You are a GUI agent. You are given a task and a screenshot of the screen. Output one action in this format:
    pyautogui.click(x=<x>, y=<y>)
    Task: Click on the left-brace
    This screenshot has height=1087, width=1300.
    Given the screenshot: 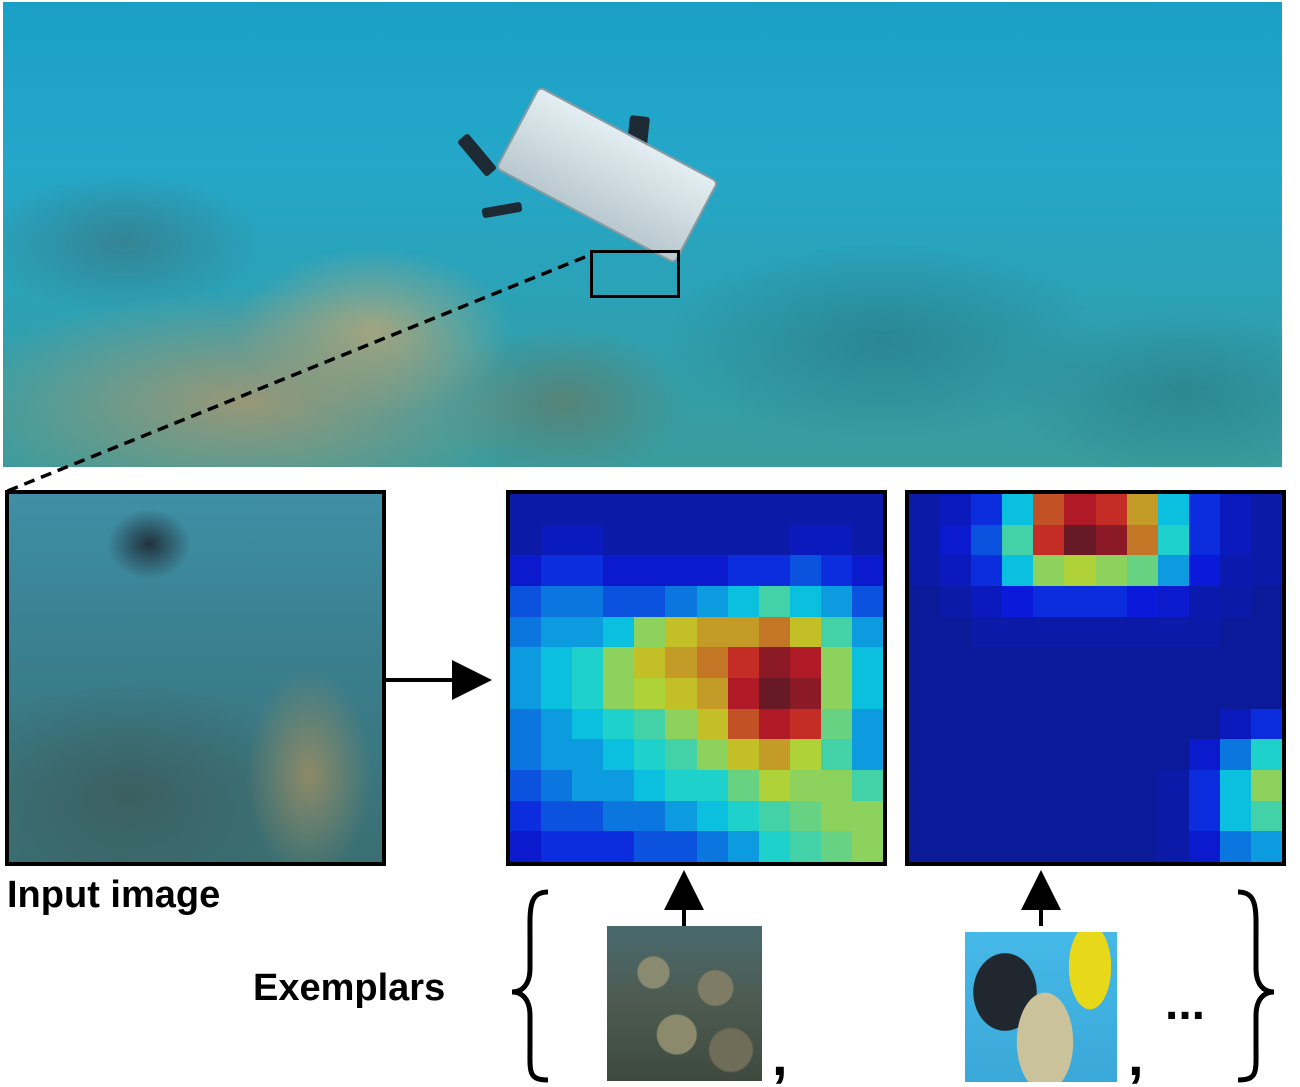 What is the action you would take?
    pyautogui.click(x=530, y=986)
    